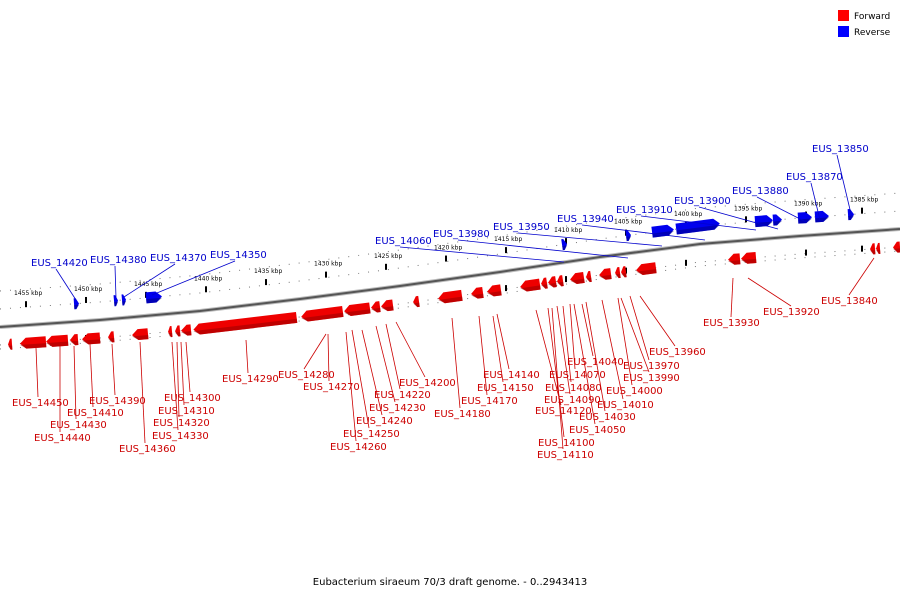 The height and width of the screenshot is (600, 900). What do you see at coordinates (597, 430) in the screenshot?
I see `gene-label-eus_14050: EUS_14050` at bounding box center [597, 430].